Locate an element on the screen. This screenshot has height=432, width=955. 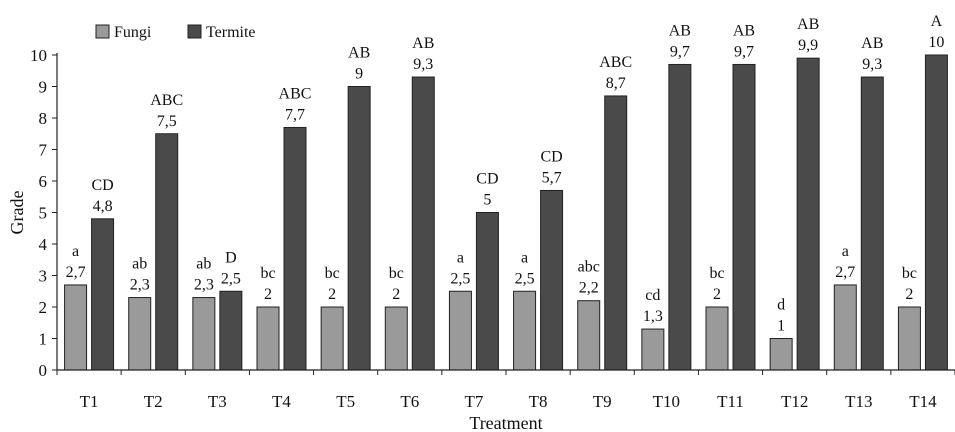
significance-letter: d is located at coordinates (781, 305).